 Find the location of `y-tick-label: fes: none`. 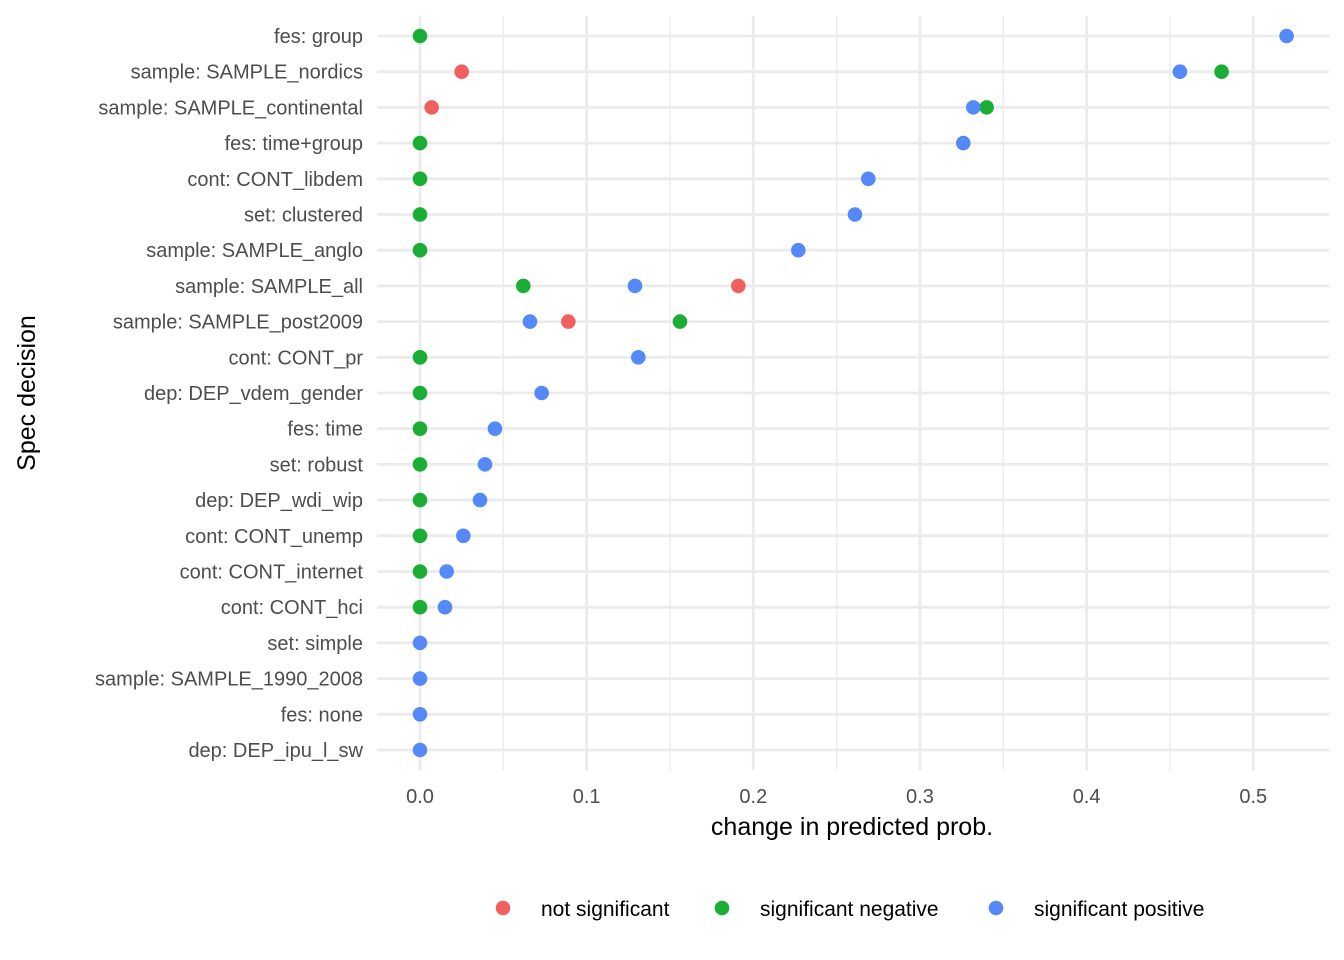

y-tick-label: fes: none is located at coordinates (322, 715).